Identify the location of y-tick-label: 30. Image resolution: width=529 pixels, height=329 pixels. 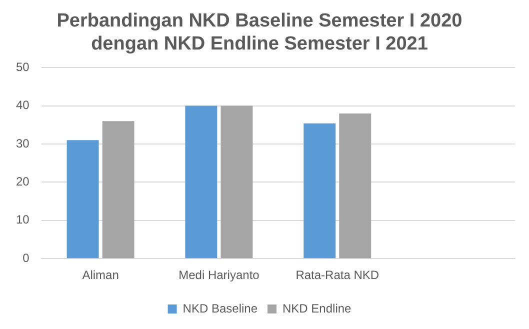
(23, 143).